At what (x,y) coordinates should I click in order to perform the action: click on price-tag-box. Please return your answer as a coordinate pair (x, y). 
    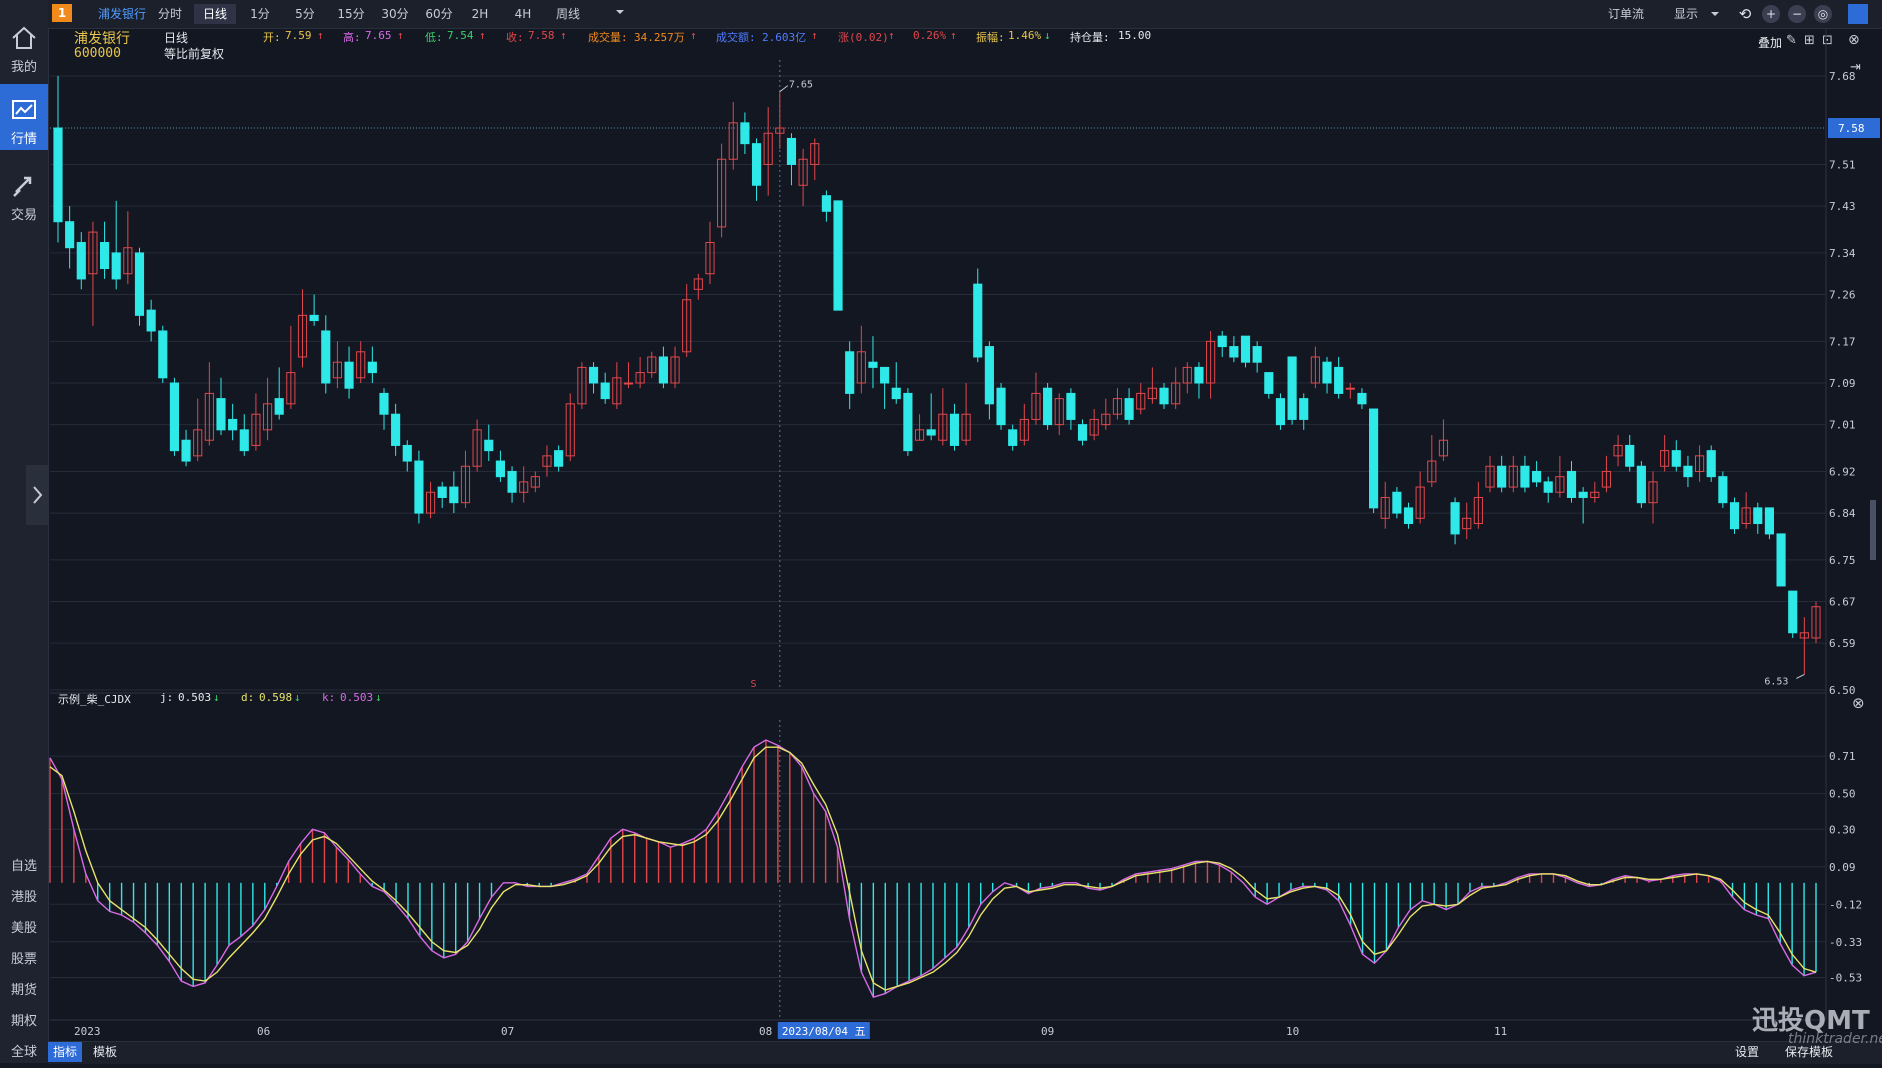
    Looking at the image, I should click on (1854, 128).